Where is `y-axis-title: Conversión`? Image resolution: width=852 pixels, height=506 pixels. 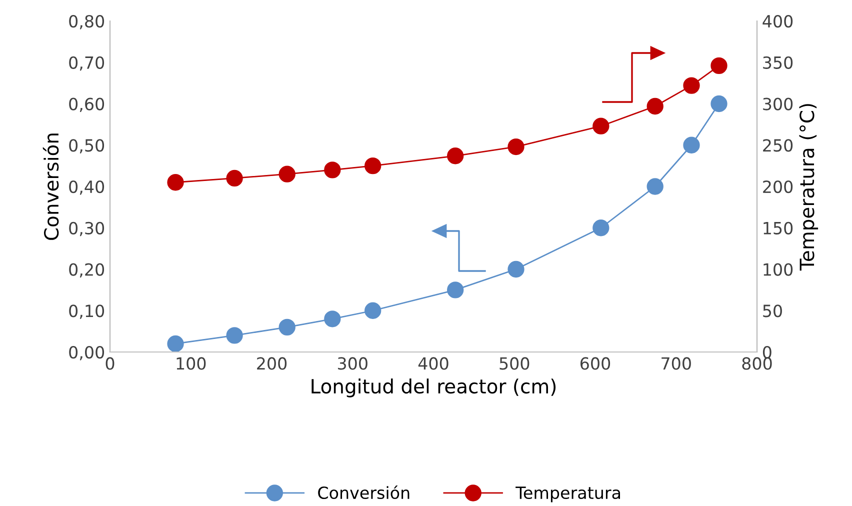 y-axis-title: Conversión is located at coordinates (50, 187).